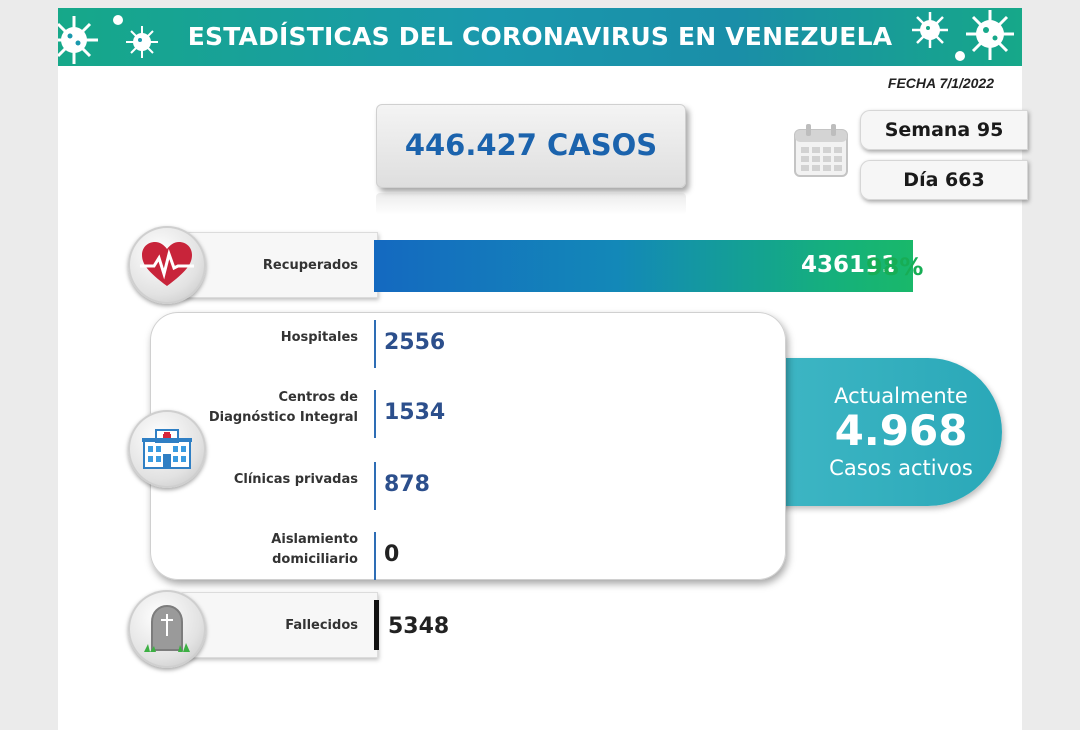  Describe the element at coordinates (407, 484) in the screenshot. I see `hospitalization-value: 878` at that location.